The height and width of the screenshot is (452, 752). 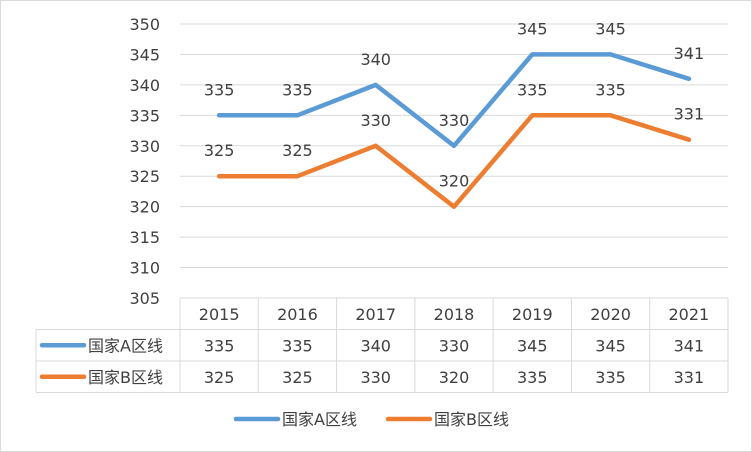 What do you see at coordinates (454, 314) in the screenshot?
I see `x-category-label: 2018` at bounding box center [454, 314].